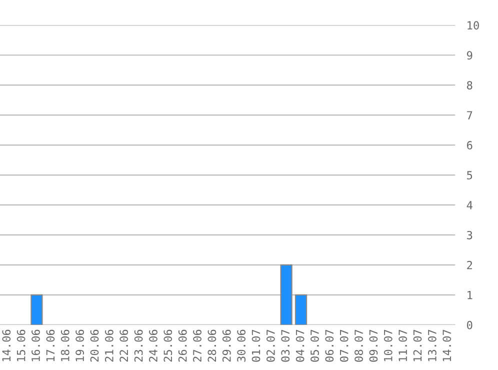  Describe the element at coordinates (473, 25) in the screenshot. I see `y-tick-label: 10` at that location.